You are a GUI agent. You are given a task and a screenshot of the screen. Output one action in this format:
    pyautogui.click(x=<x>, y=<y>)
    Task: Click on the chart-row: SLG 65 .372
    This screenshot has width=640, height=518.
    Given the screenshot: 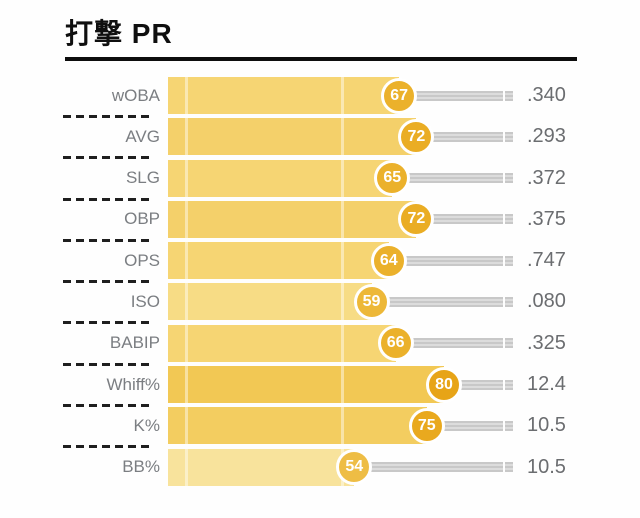 What is the action you would take?
    pyautogui.click(x=342, y=180)
    